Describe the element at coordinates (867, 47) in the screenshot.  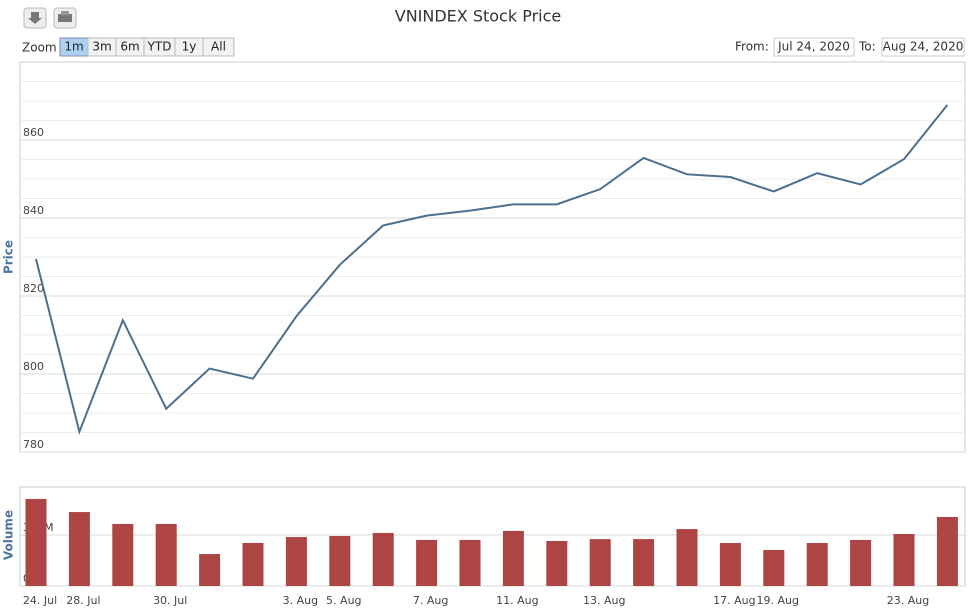
I see `to-label: To:` at that location.